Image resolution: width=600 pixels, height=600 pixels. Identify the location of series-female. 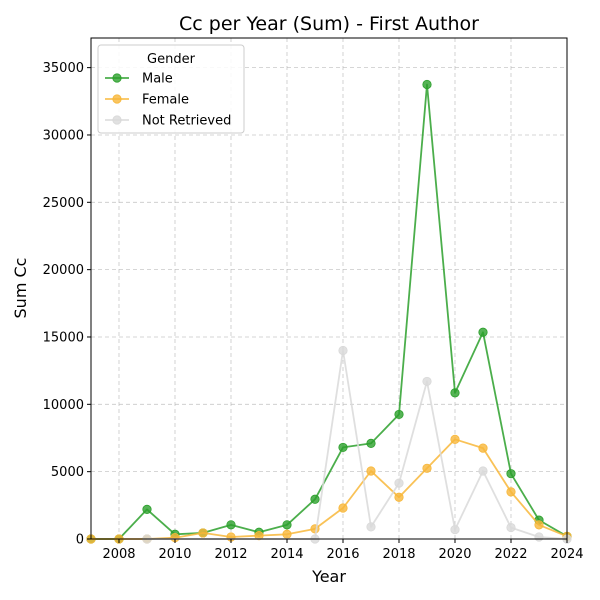
(329, 489).